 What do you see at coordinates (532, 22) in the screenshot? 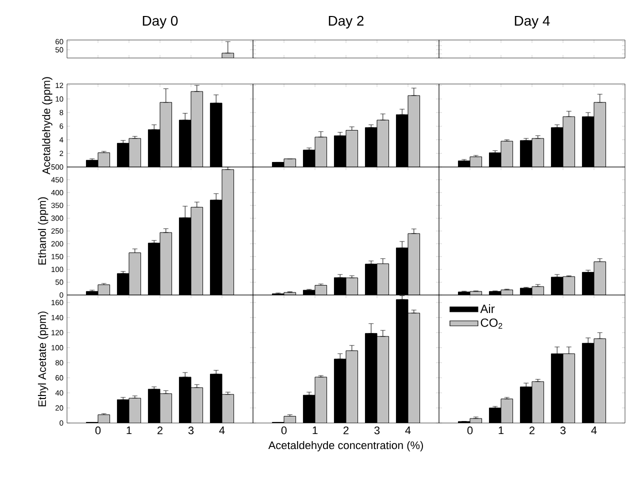
I see `chart-title: Day 4` at bounding box center [532, 22].